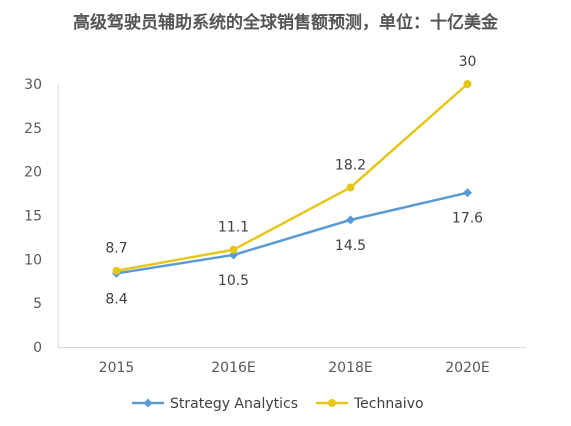 The width and height of the screenshot is (571, 426). Describe the element at coordinates (116, 299) in the screenshot. I see `data-label: 8.4` at that location.